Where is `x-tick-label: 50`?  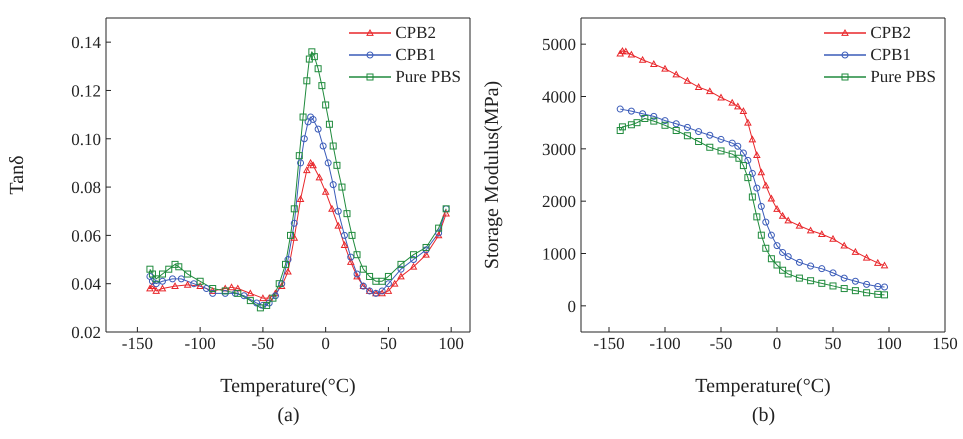 x-tick-label: 50 is located at coordinates (388, 344).